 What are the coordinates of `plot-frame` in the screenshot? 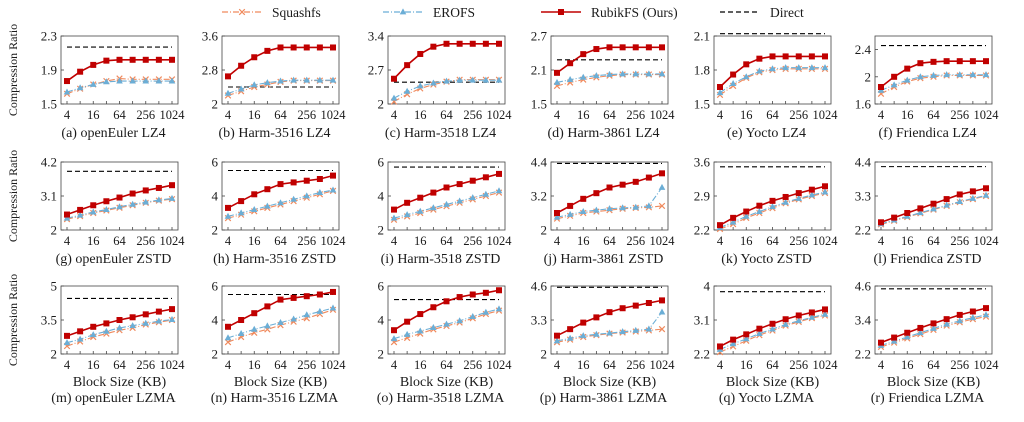 It's located at (609, 196).